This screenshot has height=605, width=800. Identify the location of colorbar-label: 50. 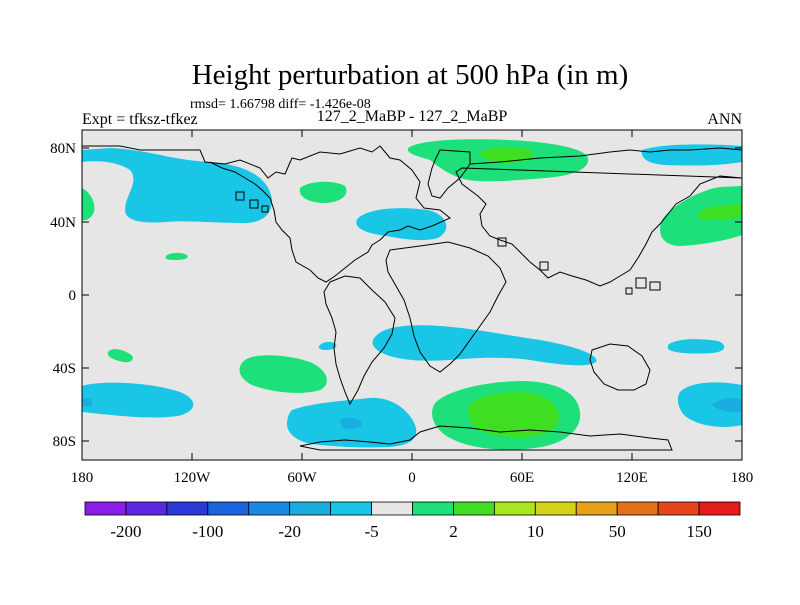
(617, 531).